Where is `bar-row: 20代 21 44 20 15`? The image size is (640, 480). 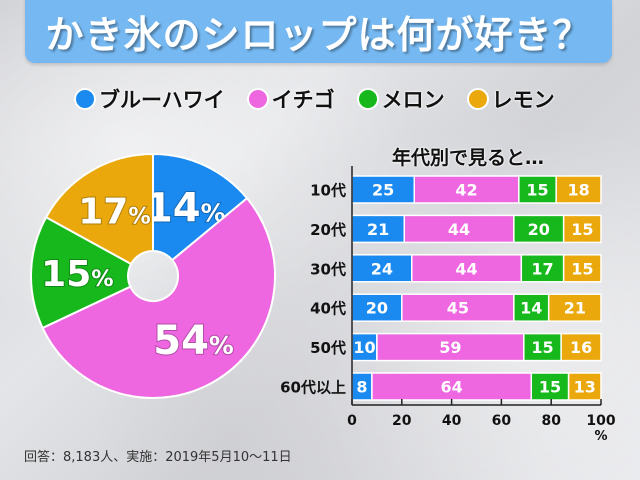
bar-row: 20代 21 44 20 15 is located at coordinates (456, 229).